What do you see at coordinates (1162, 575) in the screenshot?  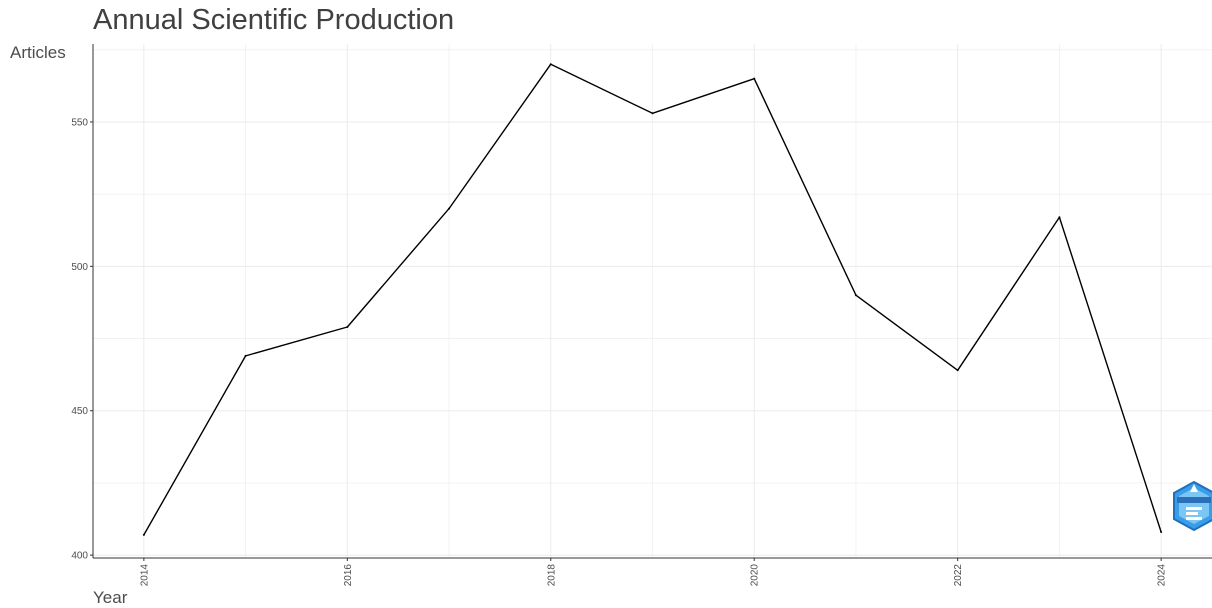 I see `x-tick-label: 2024` at bounding box center [1162, 575].